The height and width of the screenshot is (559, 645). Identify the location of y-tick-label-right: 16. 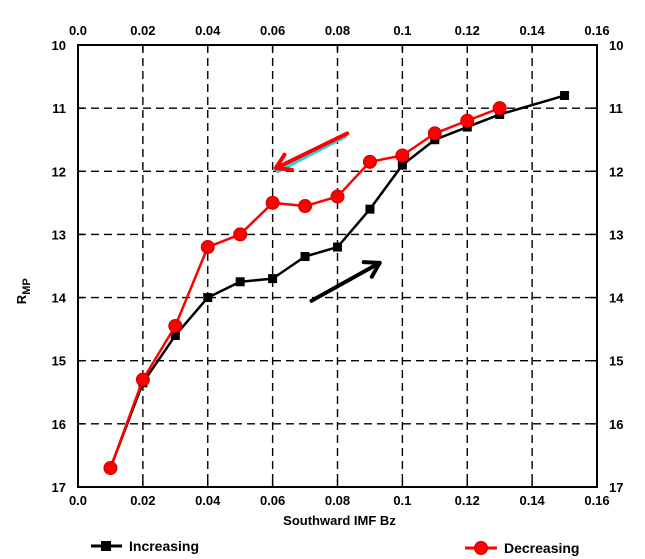
(616, 424).